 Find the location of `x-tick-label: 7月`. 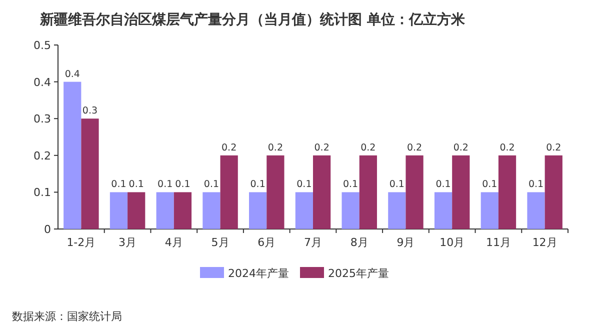

x-tick-label: 7月 is located at coordinates (313, 242).